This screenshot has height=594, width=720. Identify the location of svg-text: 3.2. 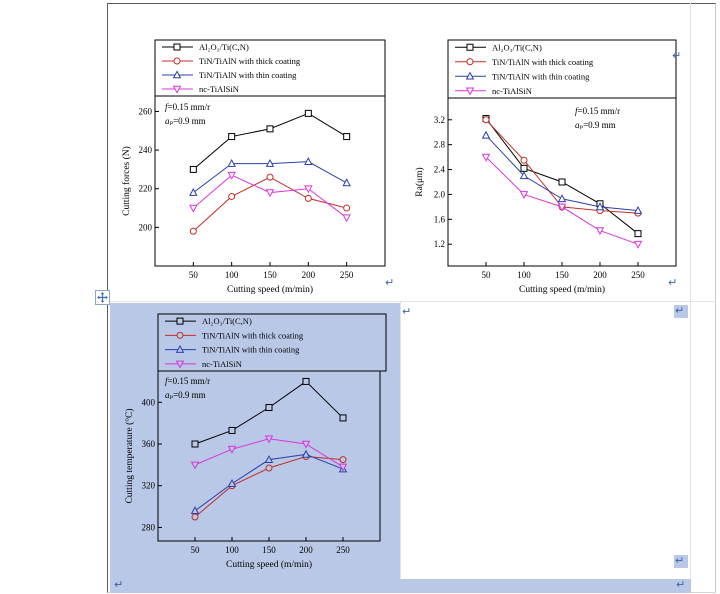
(439, 120).